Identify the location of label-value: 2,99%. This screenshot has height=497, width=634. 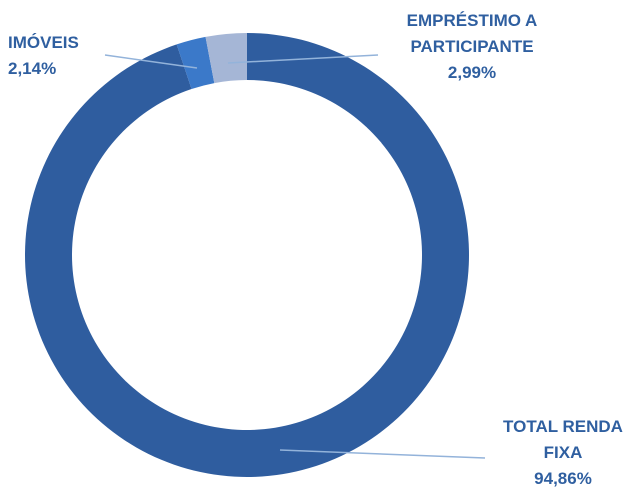
(472, 72).